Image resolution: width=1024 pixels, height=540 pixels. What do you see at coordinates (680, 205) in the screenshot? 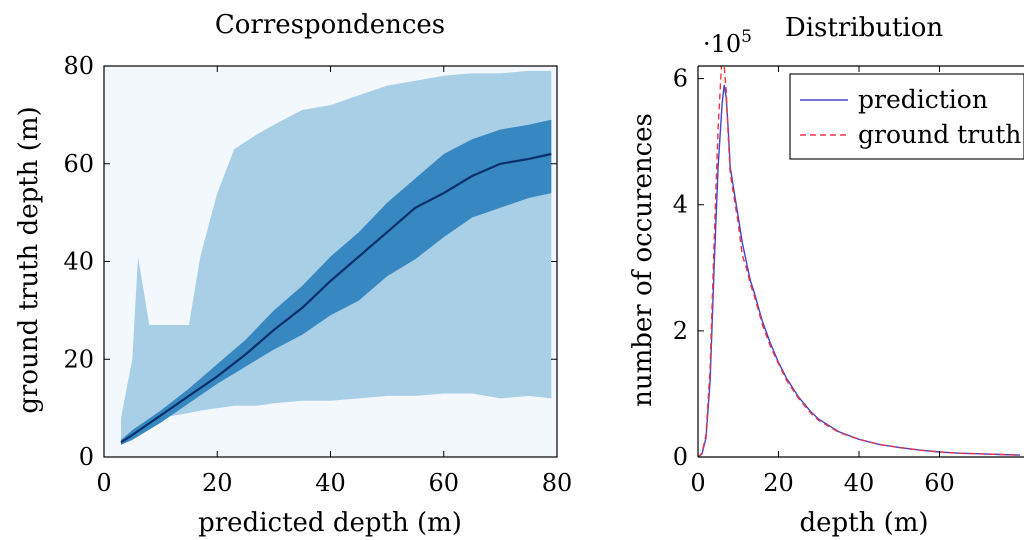
I see `right-y-tick-label: 4` at bounding box center [680, 205].